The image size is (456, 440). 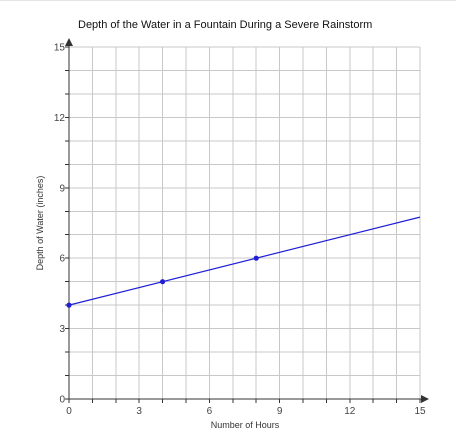 I want to click on x-tick-label: 6, so click(x=210, y=411).